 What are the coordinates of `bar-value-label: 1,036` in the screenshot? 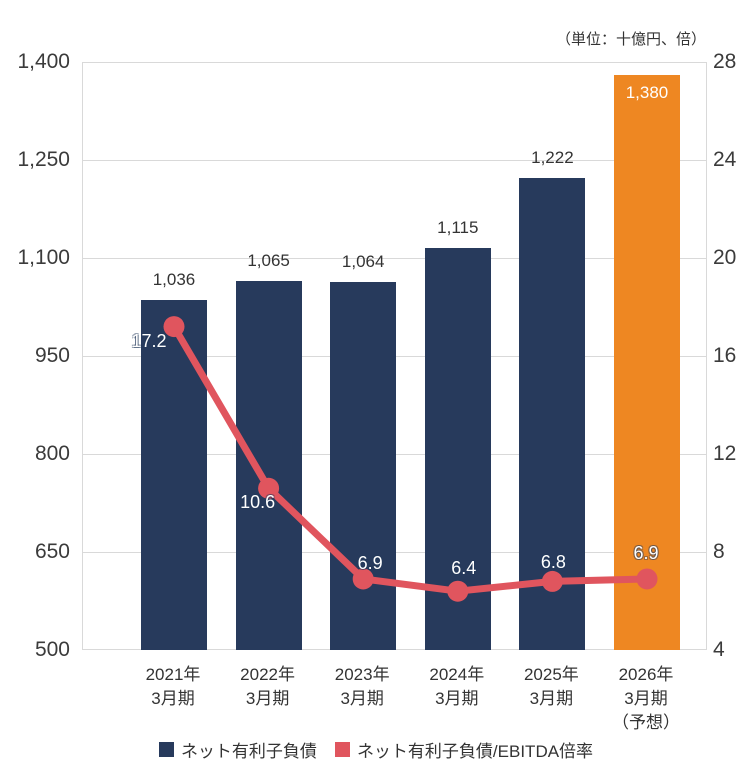 It's located at (174, 279).